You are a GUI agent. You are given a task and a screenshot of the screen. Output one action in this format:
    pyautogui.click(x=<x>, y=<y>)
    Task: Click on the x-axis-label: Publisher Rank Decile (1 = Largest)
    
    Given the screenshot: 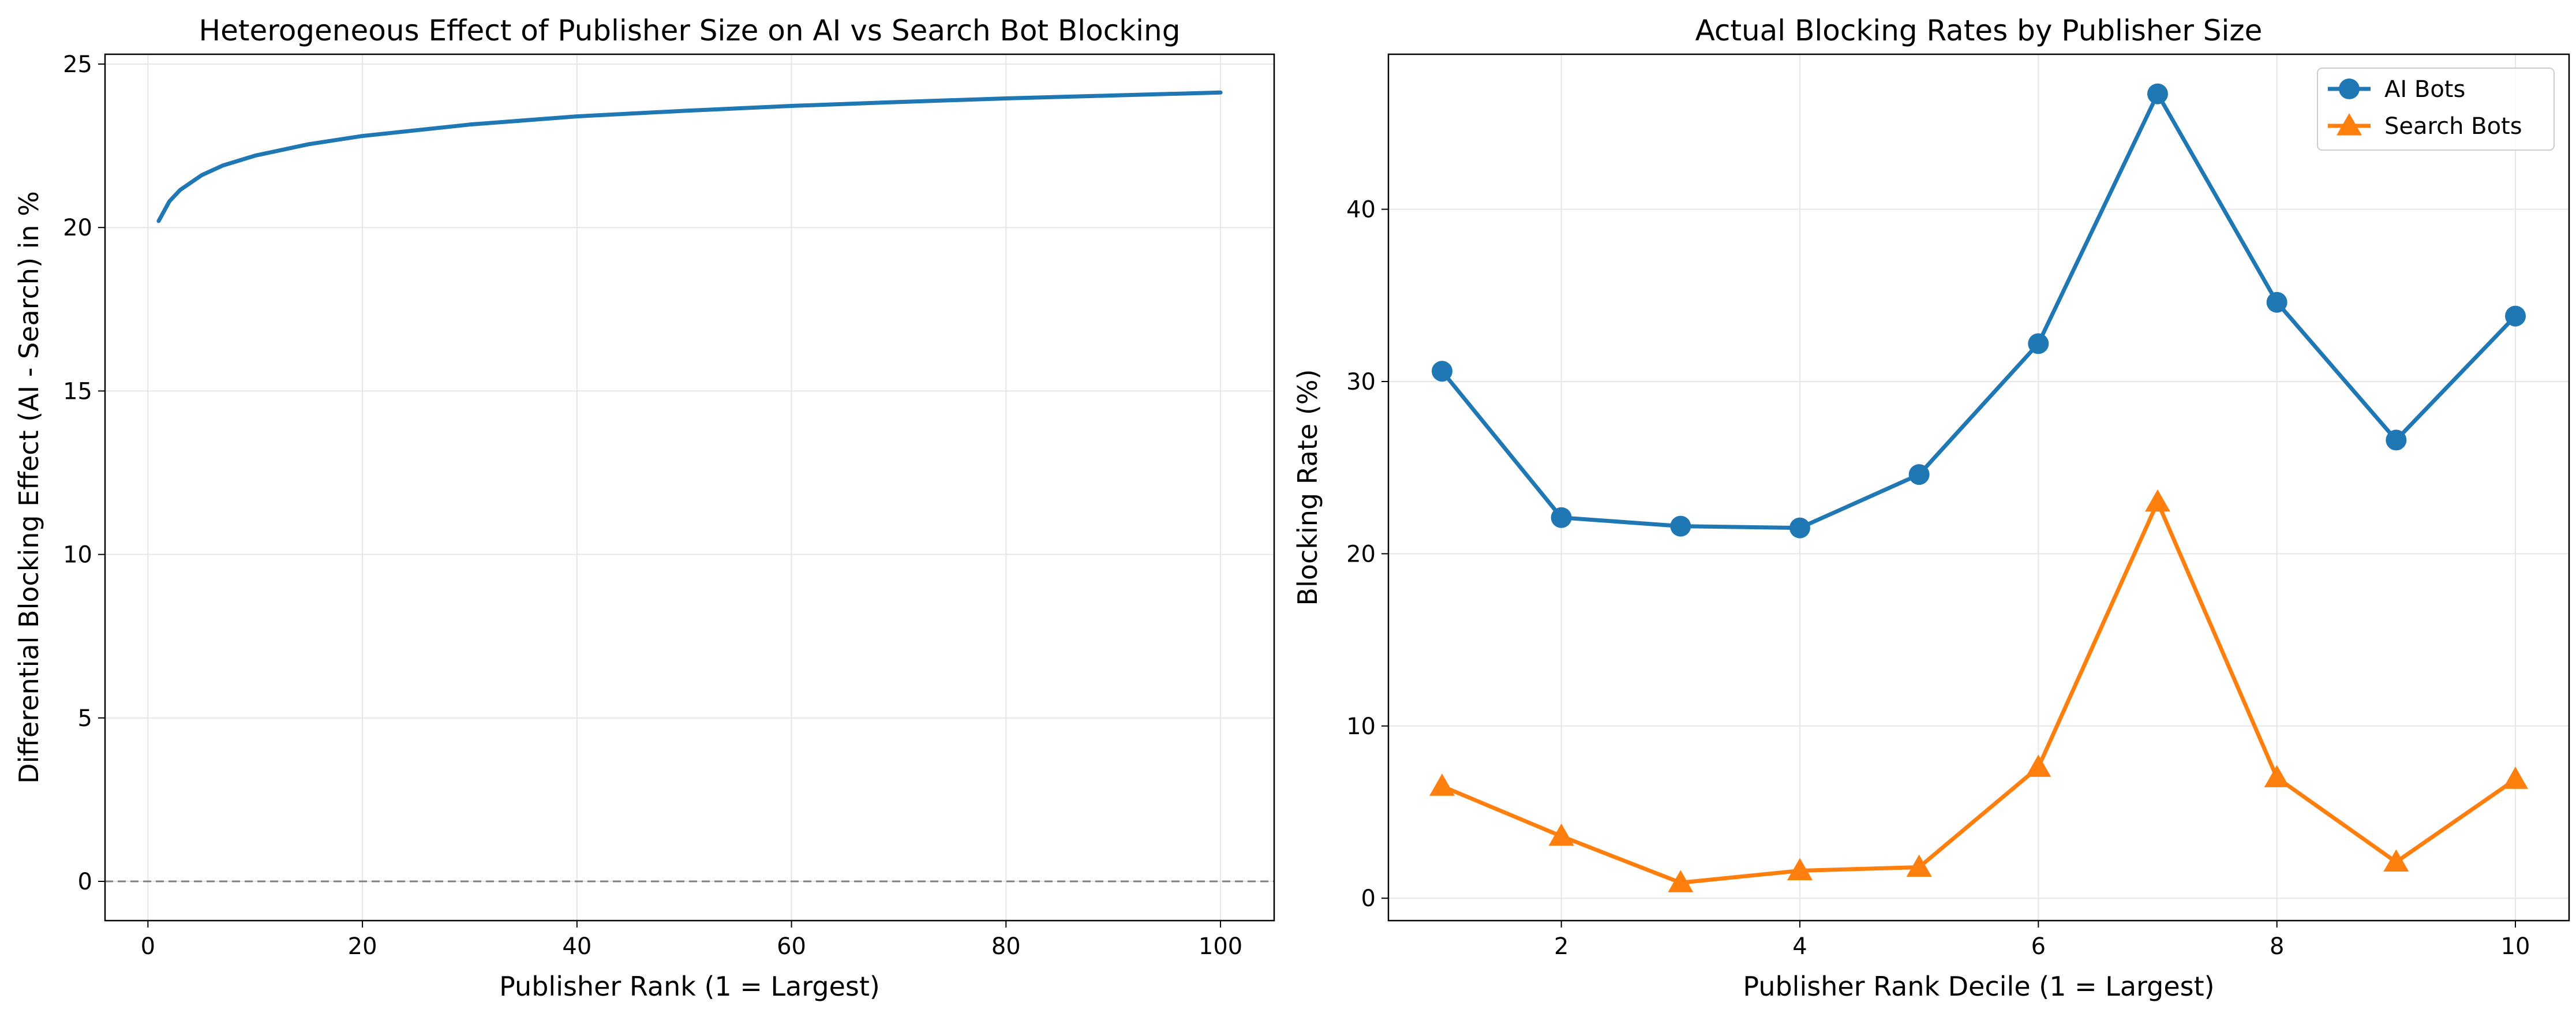 What is the action you would take?
    pyautogui.click(x=1978, y=986)
    